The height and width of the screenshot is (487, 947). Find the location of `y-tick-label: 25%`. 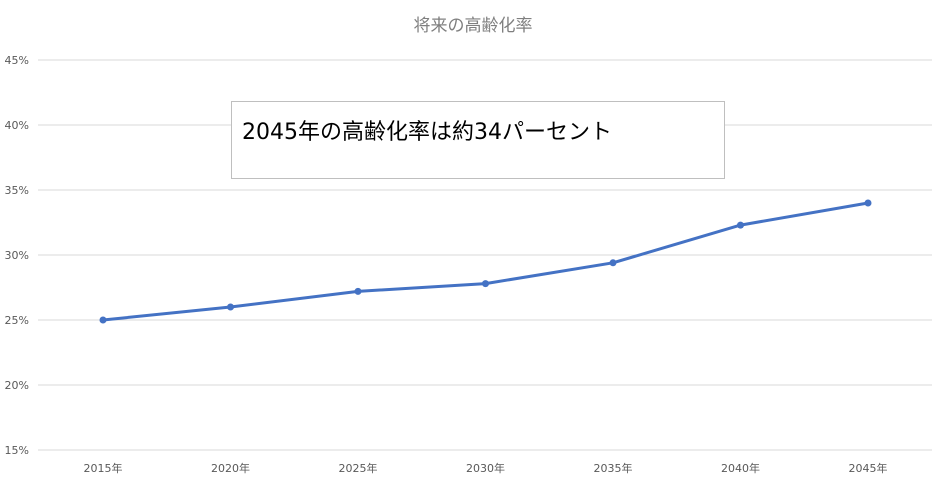

y-tick-label: 25% is located at coordinates (17, 320).